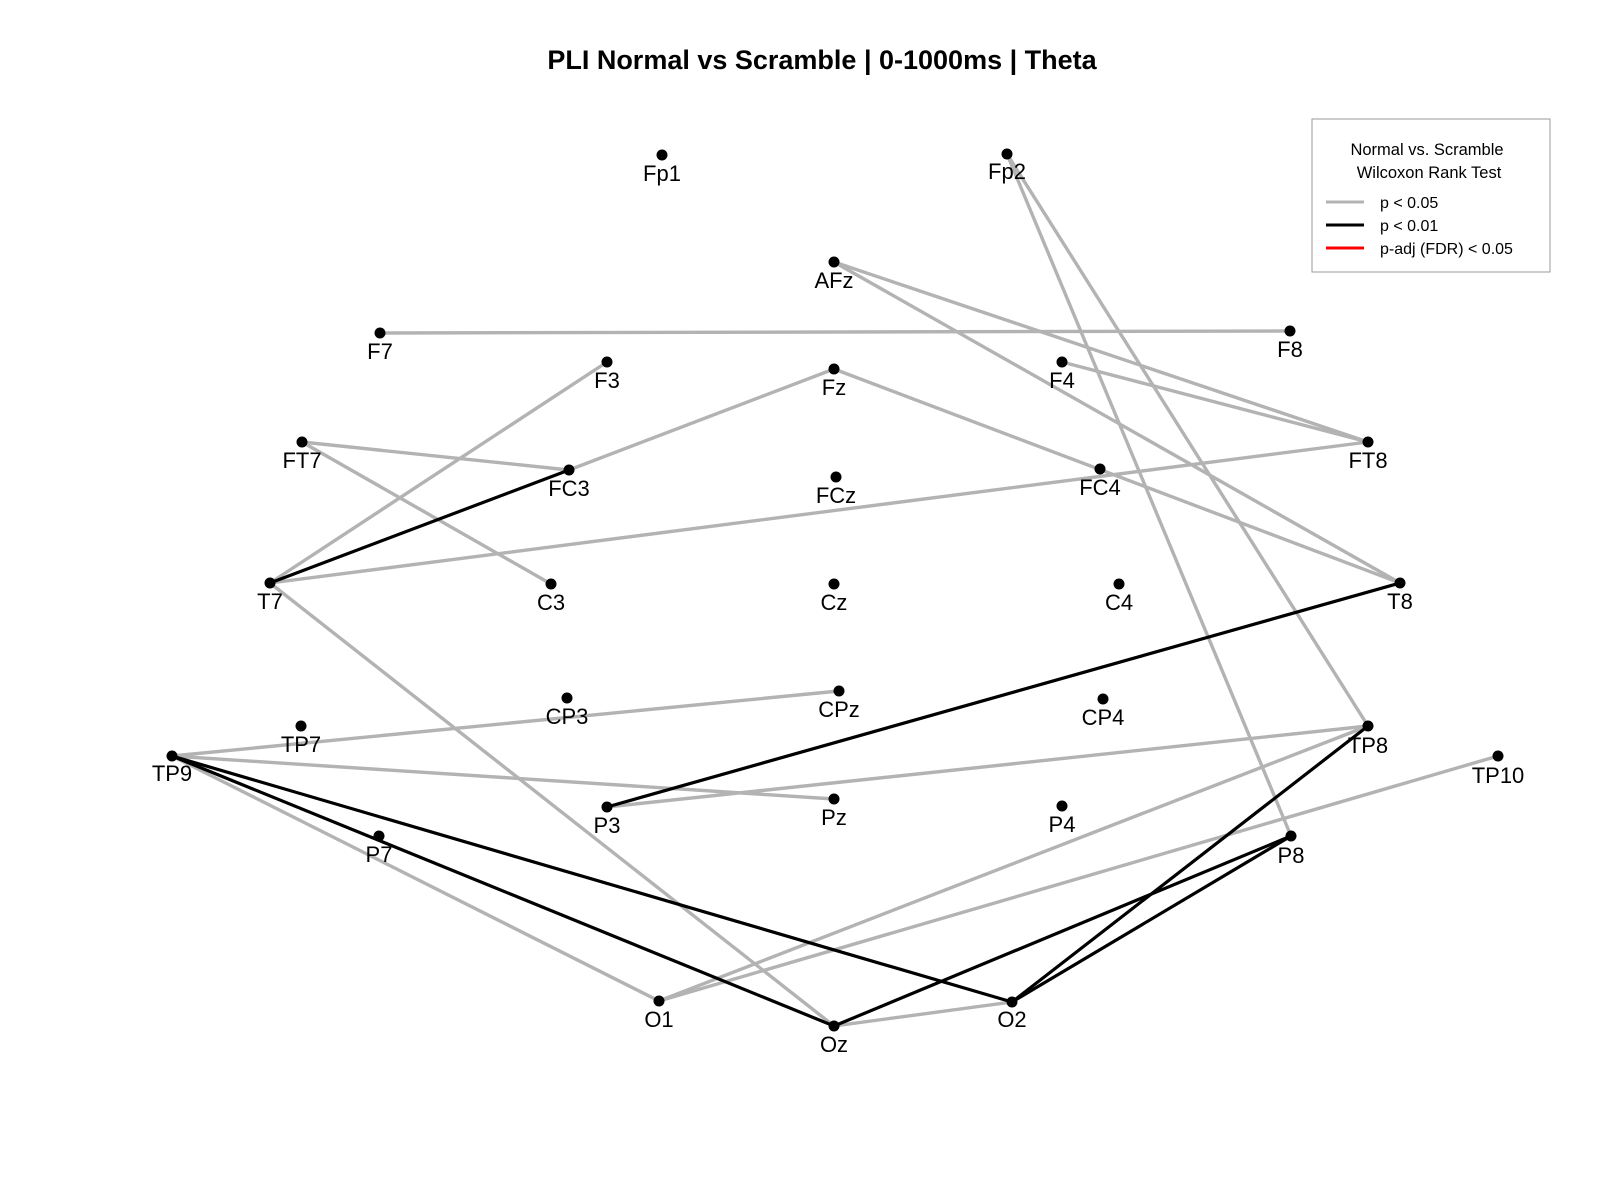 Image resolution: width=1600 pixels, height=1200 pixels. What do you see at coordinates (503, 891) in the screenshot?
I see `connection-tp9-oz` at bounding box center [503, 891].